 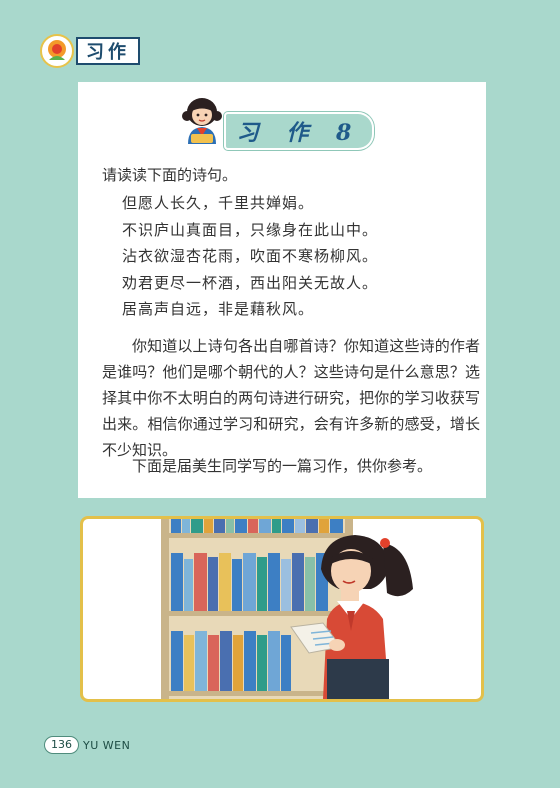 What do you see at coordinates (250, 229) in the screenshot?
I see `poem-line: 不识庐山真面目，只缘身在此山中。` at bounding box center [250, 229].